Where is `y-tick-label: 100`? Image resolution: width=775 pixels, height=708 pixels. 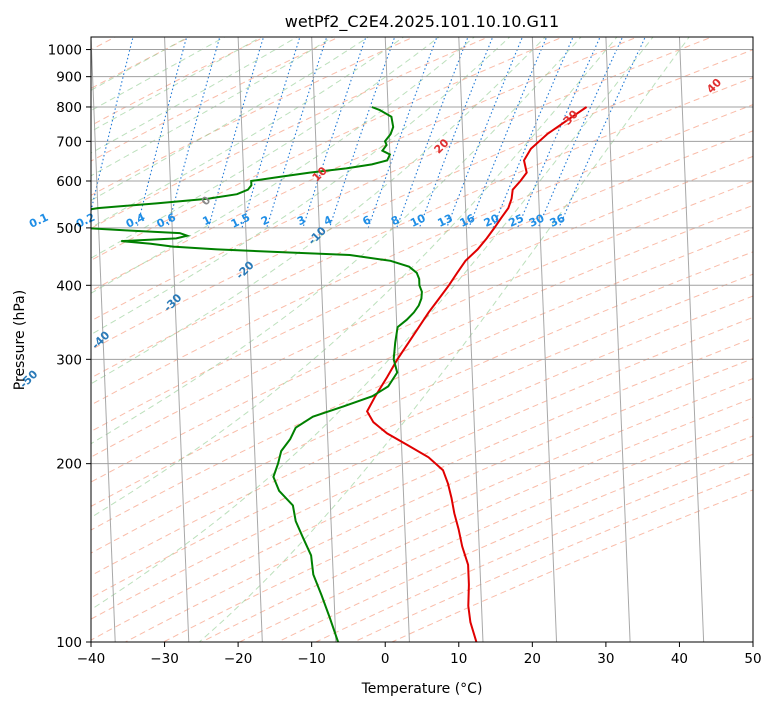
y-tick-label: 100 is located at coordinates (69, 643).